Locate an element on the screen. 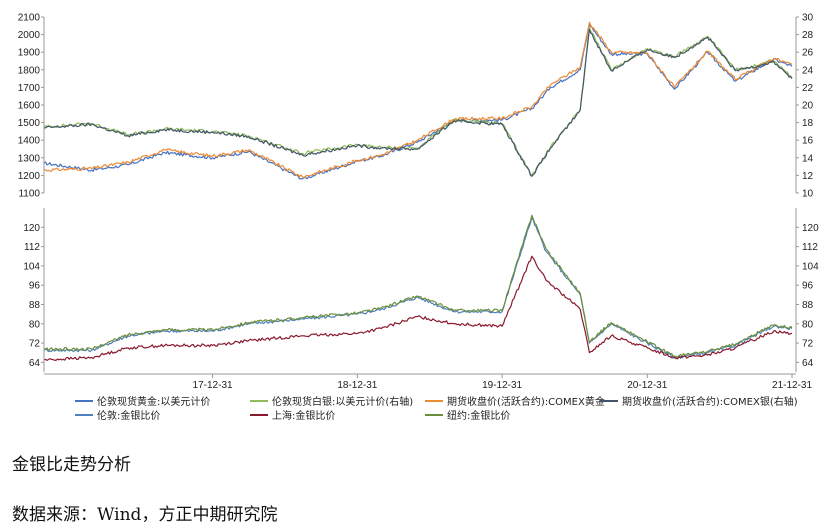 This screenshot has height=529, width=832. legend-item: 期货收盘价(活跃合约):COMEX银(右轴) is located at coordinates (699, 401).